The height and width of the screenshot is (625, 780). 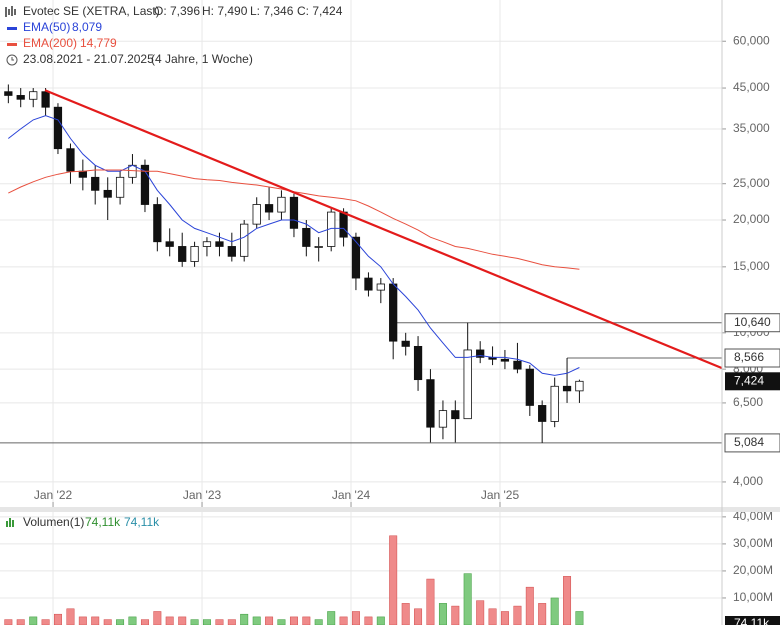 What do you see at coordinates (351, 495) in the screenshot?
I see `x-tick-label: Jan '24` at bounding box center [351, 495].